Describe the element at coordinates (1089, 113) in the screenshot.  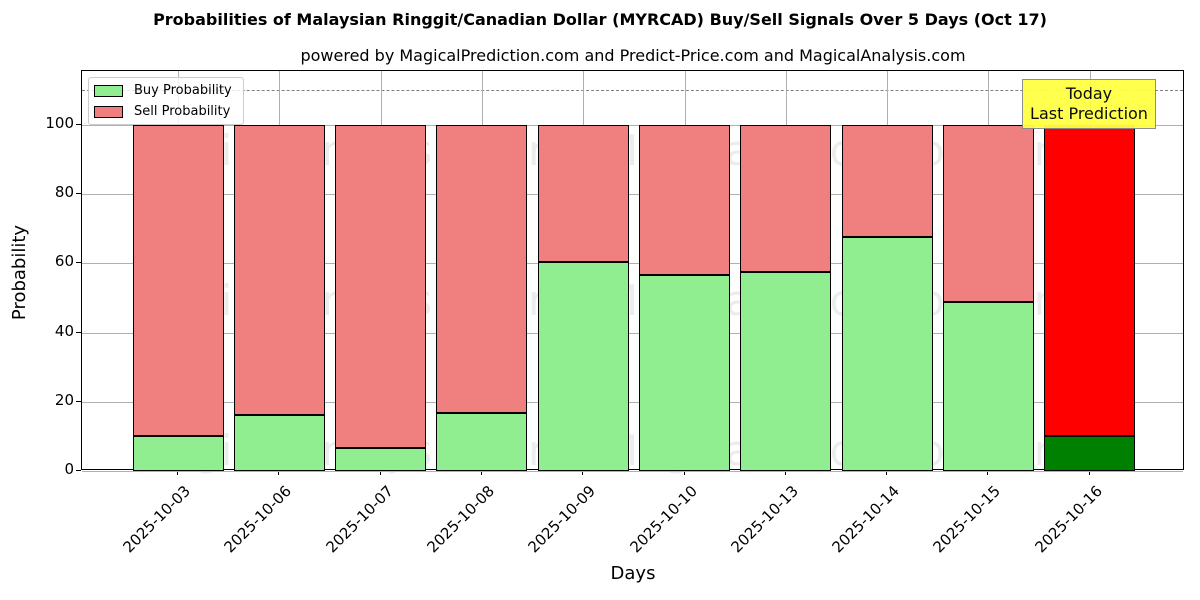
I see `annotation-line-2: Last Prediction` at that location.